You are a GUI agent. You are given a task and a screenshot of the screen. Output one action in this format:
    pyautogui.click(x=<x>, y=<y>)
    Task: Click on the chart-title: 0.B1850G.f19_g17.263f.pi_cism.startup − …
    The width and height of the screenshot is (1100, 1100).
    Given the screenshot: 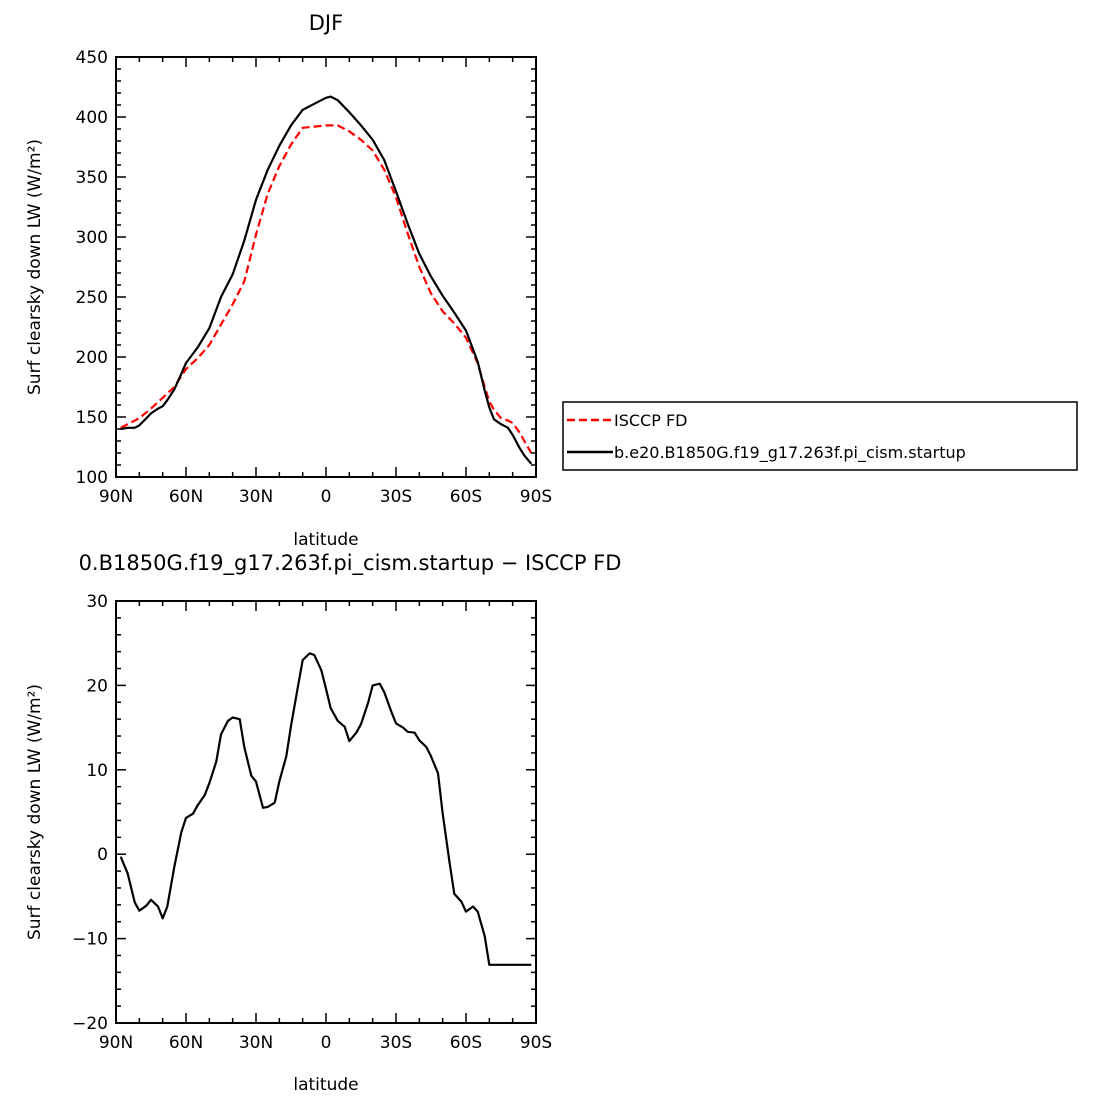 What is the action you would take?
    pyautogui.click(x=350, y=563)
    